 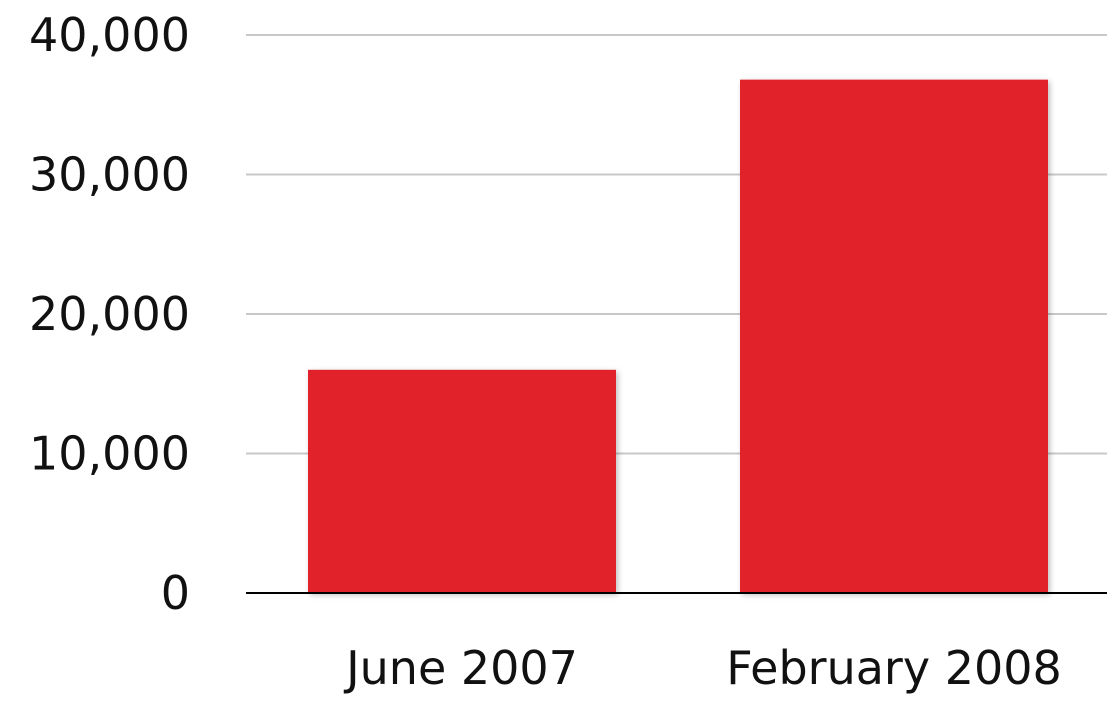 What do you see at coordinates (894, 668) in the screenshot?
I see `x-category-label: February 2008` at bounding box center [894, 668].